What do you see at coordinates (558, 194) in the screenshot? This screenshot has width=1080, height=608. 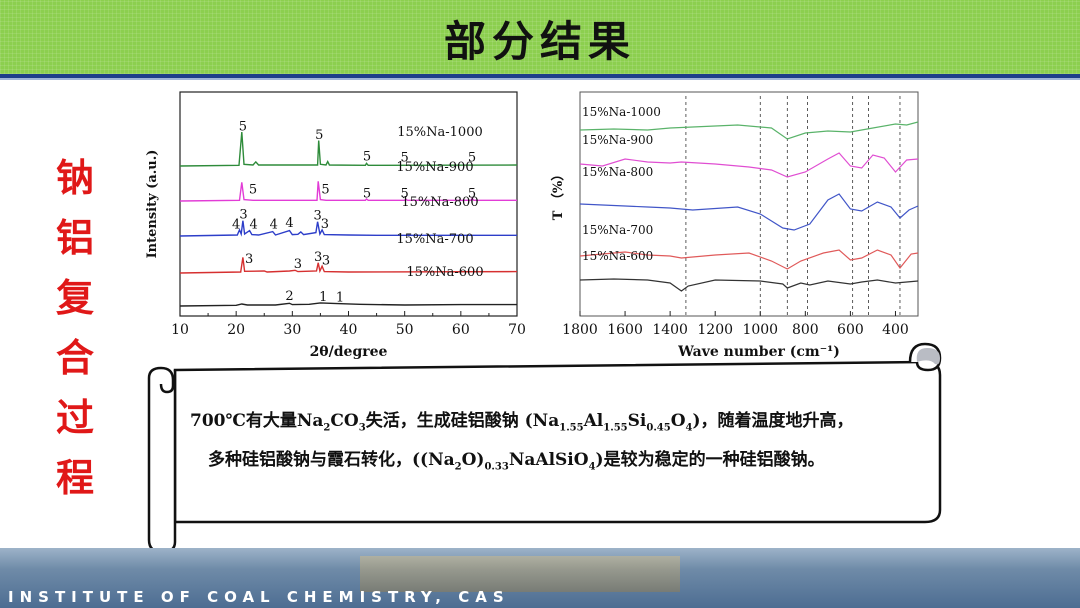 I see `y-axis-label: T （%）` at bounding box center [558, 194].